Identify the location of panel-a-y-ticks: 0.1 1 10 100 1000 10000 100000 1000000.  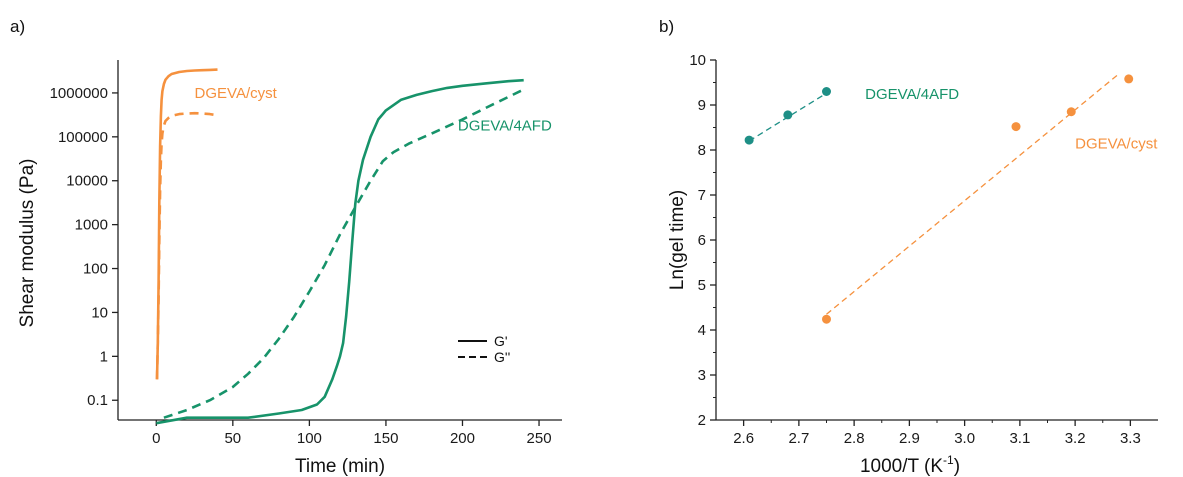
(84, 247).